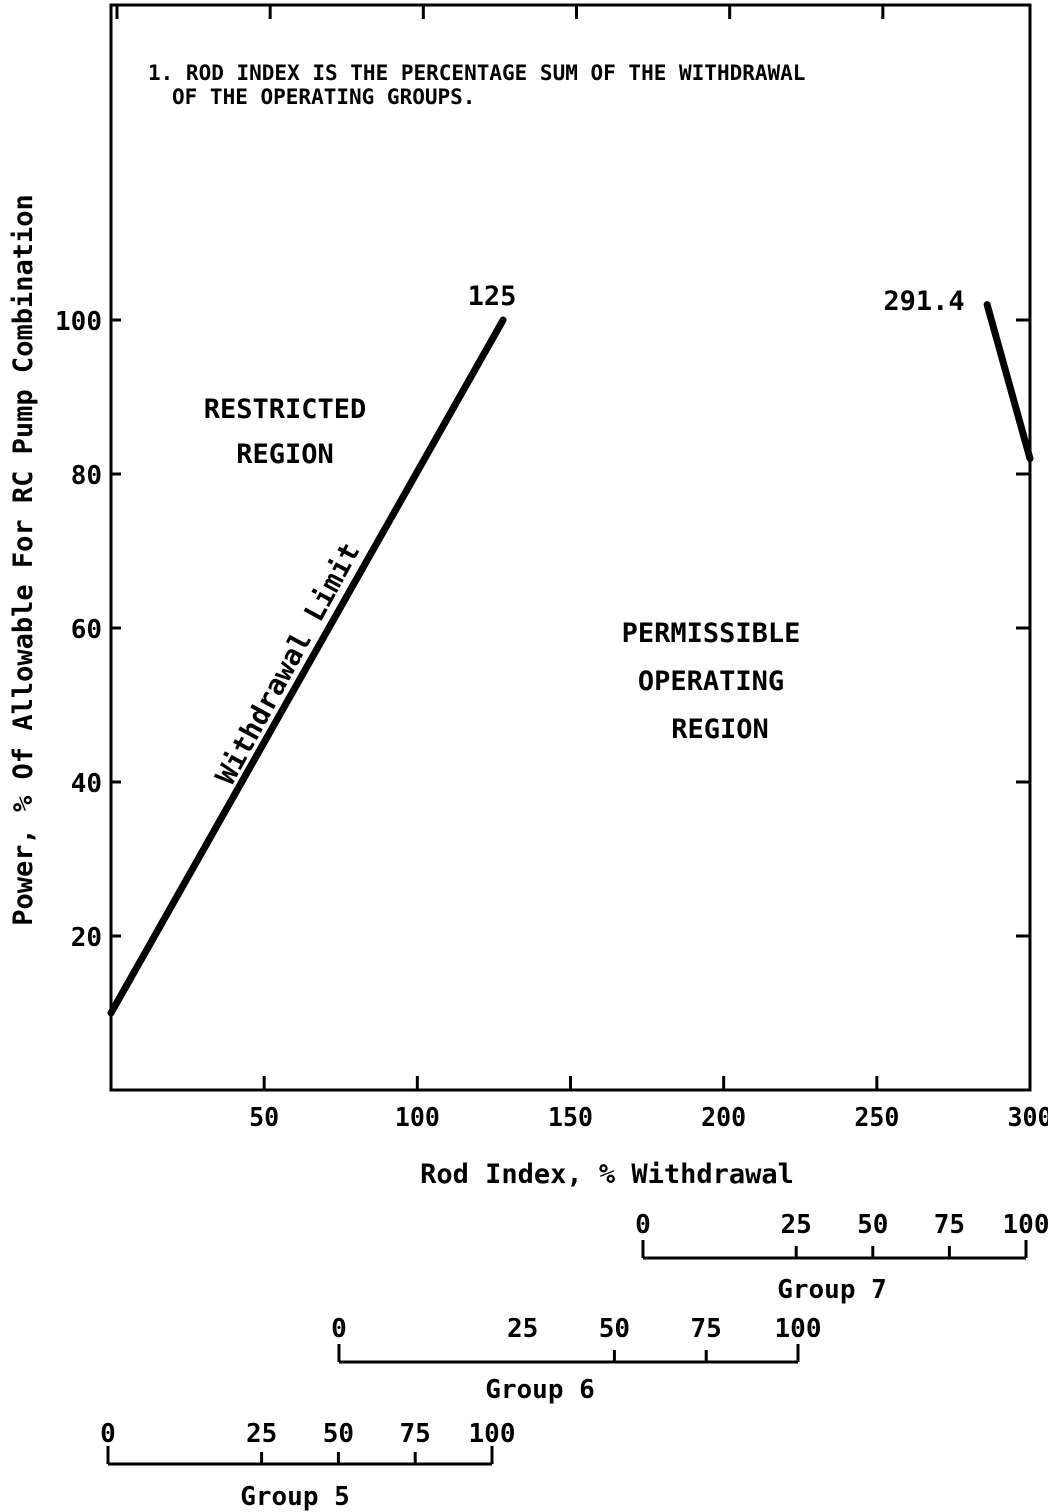 The width and height of the screenshot is (1048, 1512). What do you see at coordinates (720, 729) in the screenshot?
I see `permissible-region-label: REGION` at bounding box center [720, 729].